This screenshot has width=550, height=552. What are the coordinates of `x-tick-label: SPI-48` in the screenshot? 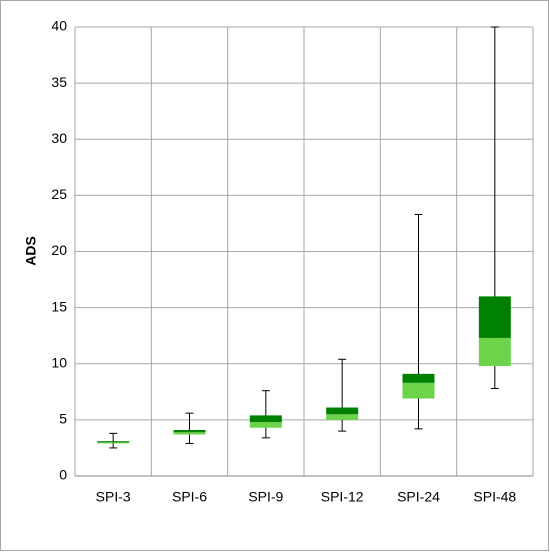 It's located at (494, 497).